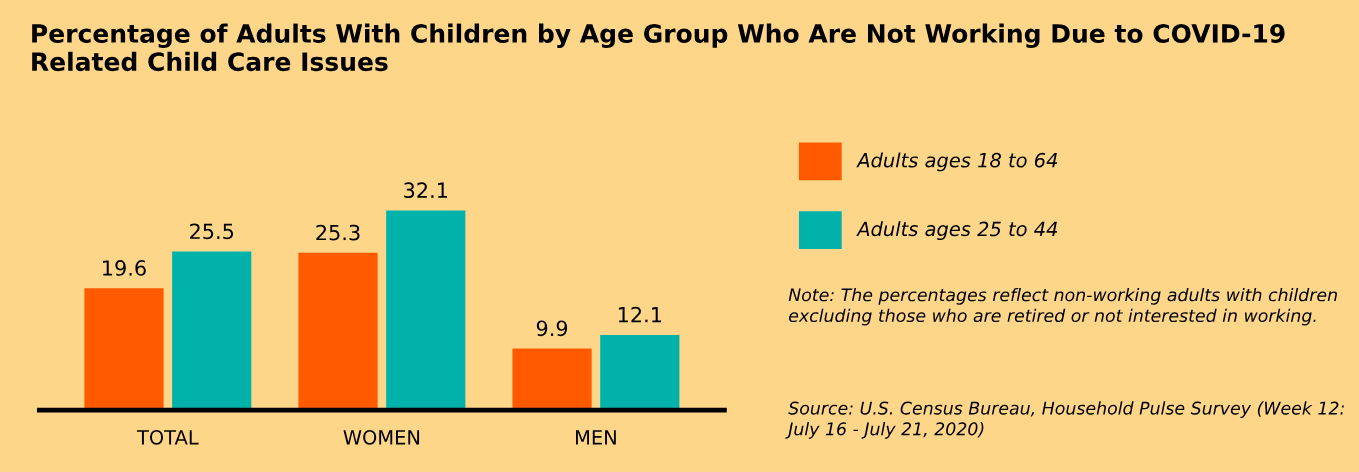 This screenshot has width=1359, height=472. What do you see at coordinates (552, 328) in the screenshot?
I see `data-label: 9.9` at bounding box center [552, 328].